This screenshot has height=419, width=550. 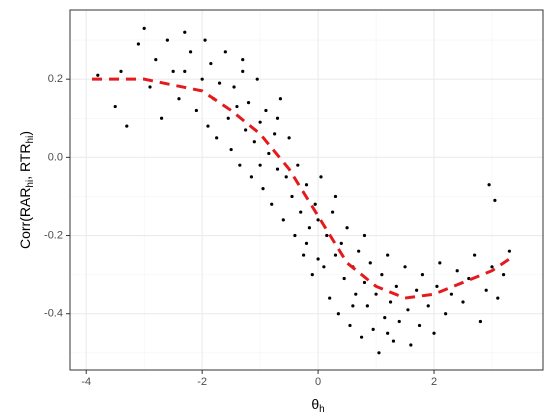 I want to click on y-tick-label: -0.2, so click(x=53, y=235).